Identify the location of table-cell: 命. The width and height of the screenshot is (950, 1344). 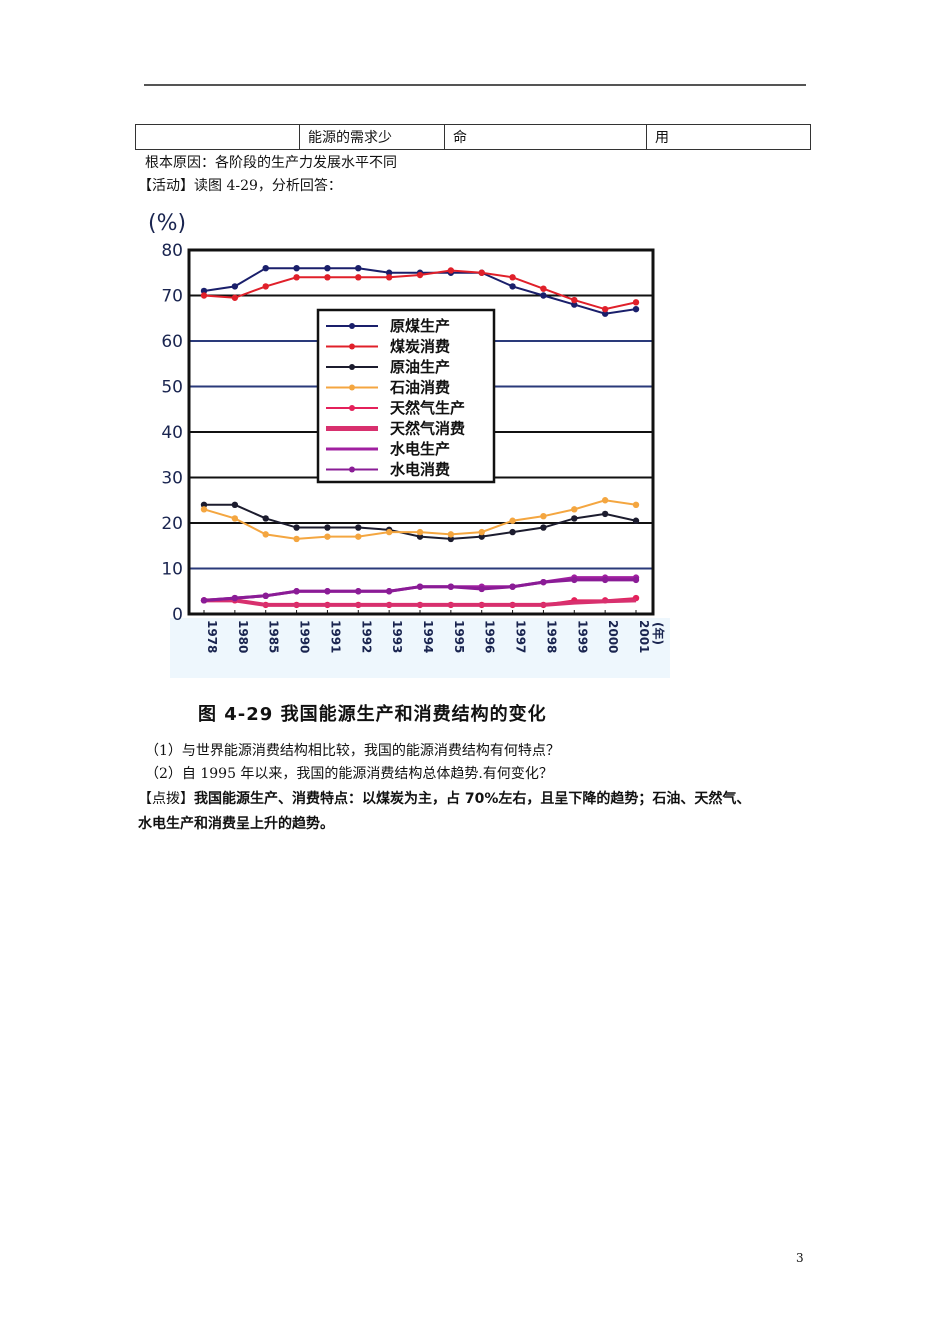
(545, 137).